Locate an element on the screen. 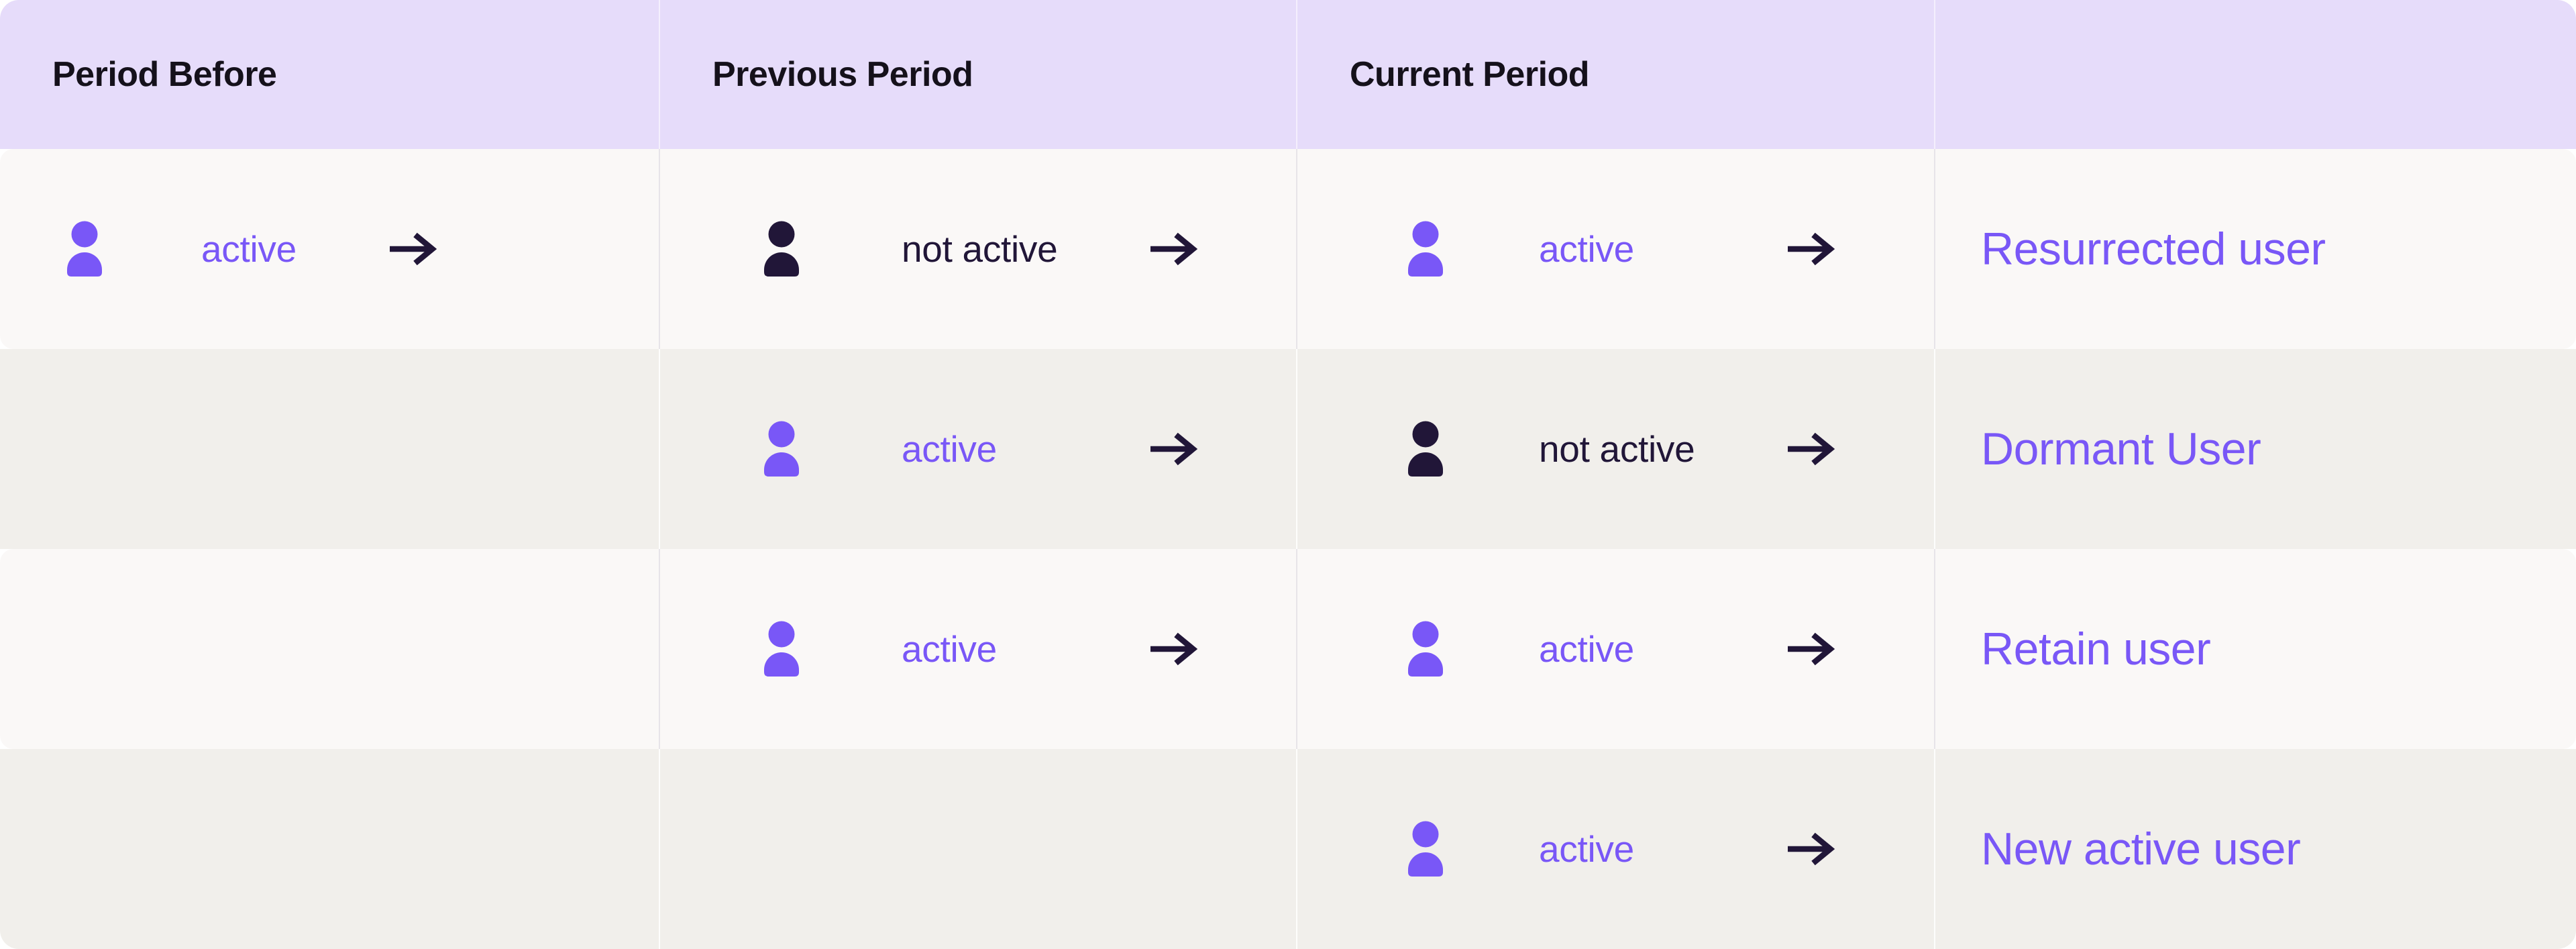 Image resolution: width=2576 pixels, height=949 pixels. column-header-label: Current Period is located at coordinates (1470, 74).